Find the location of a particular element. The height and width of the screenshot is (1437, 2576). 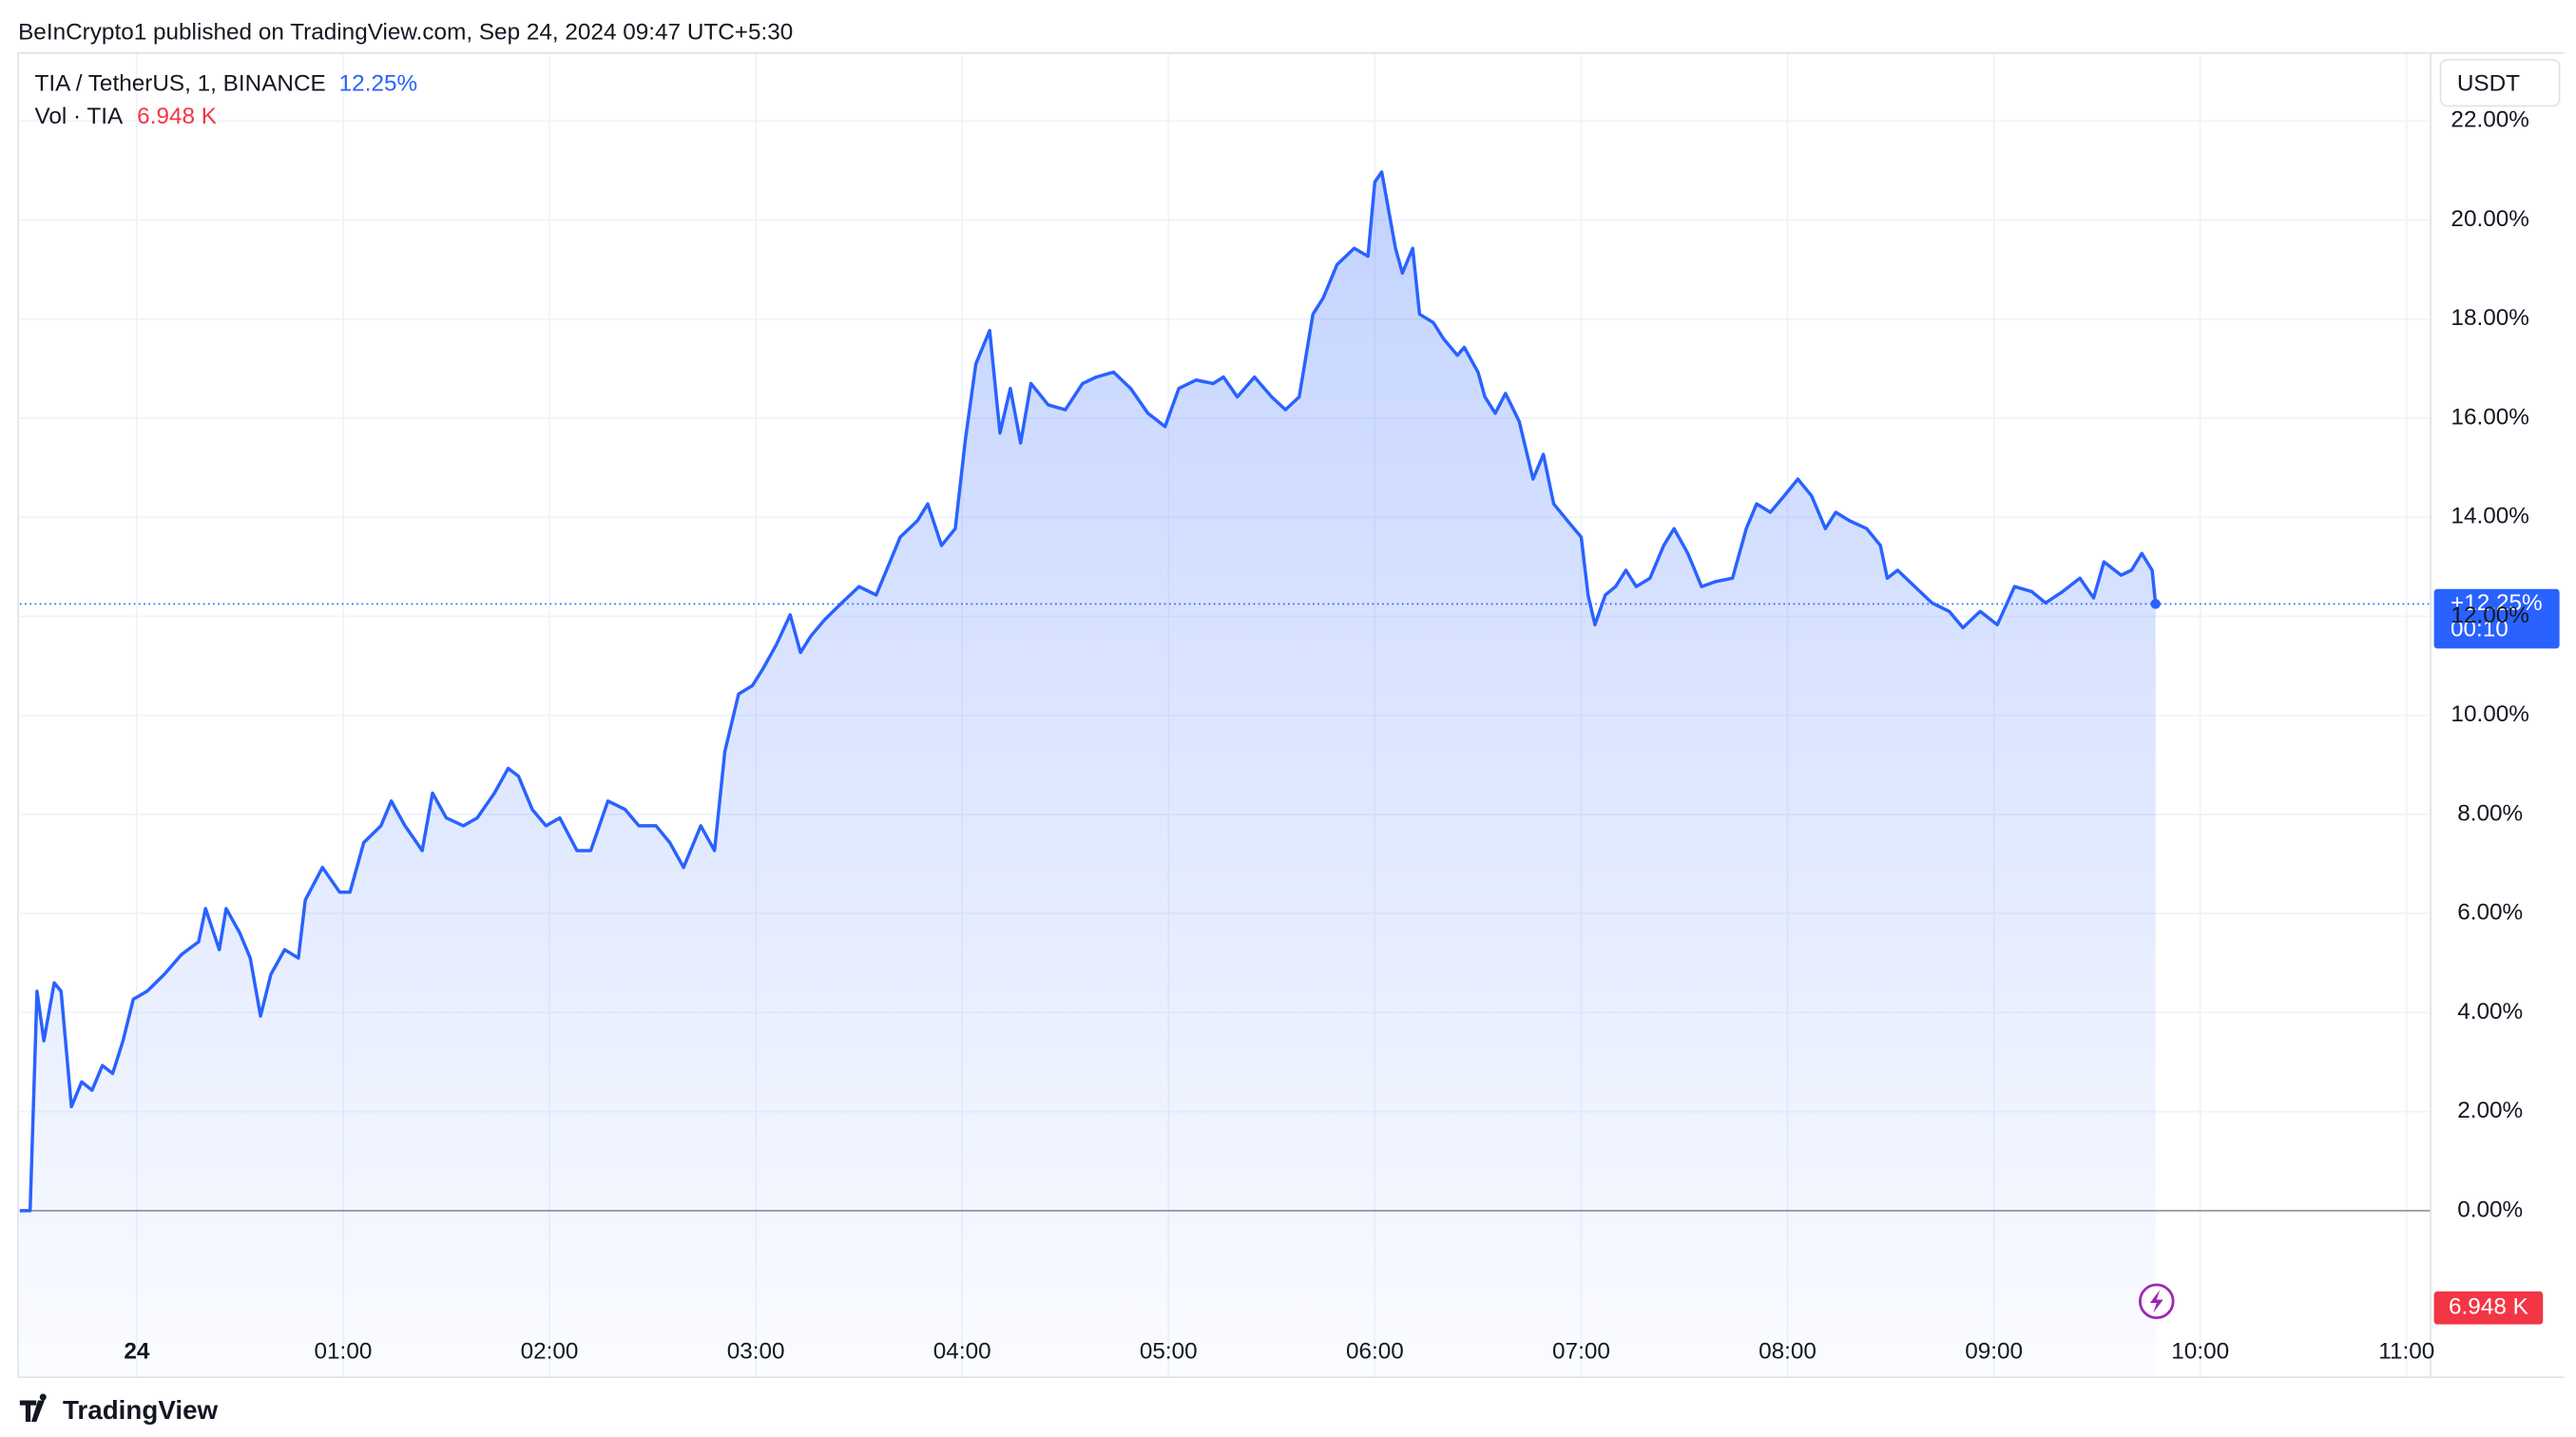

countdown: 00:10 is located at coordinates (2480, 629).